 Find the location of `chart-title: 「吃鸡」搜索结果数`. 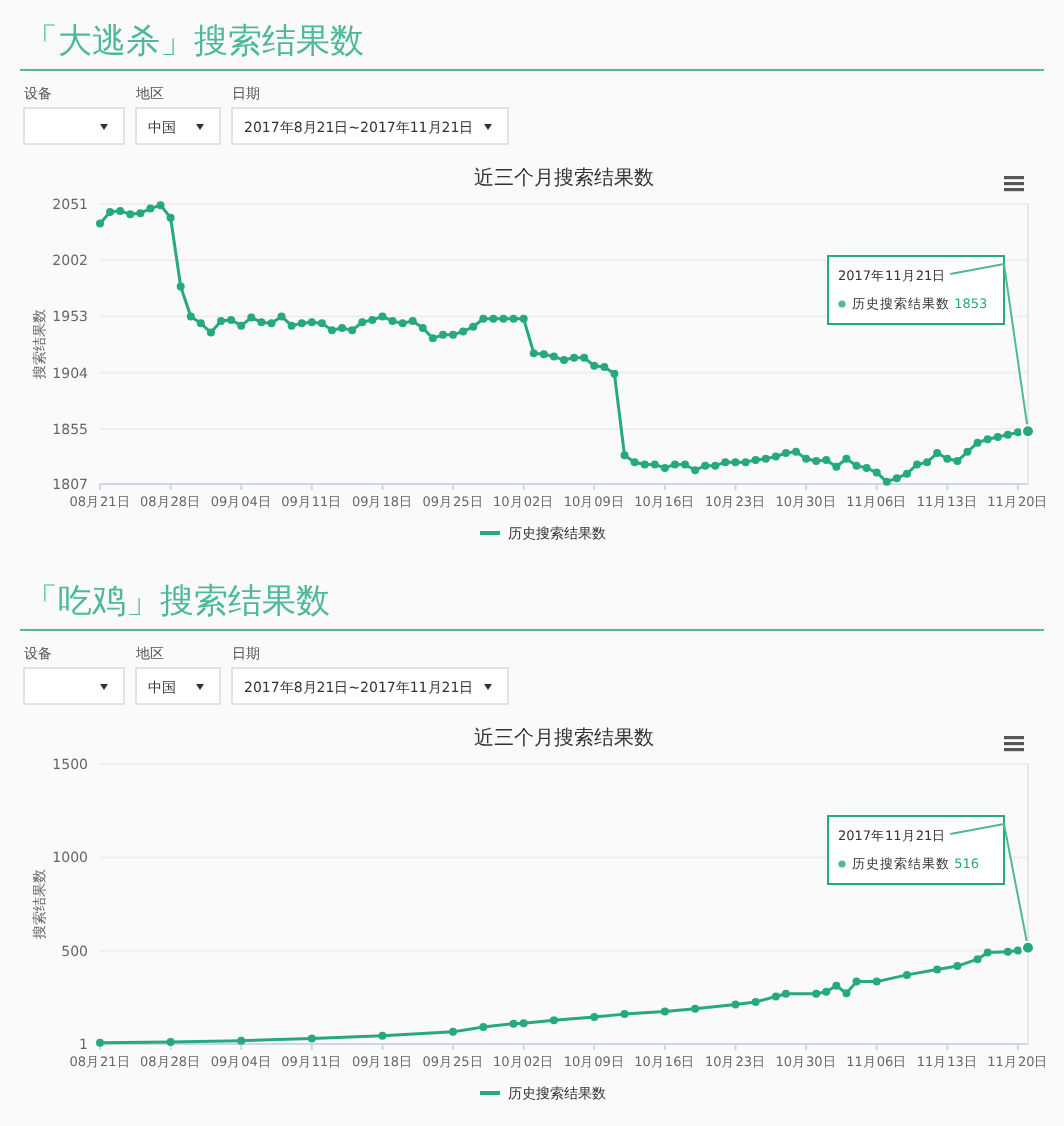

chart-title: 「吃鸡」搜索结果数 is located at coordinates (177, 602).